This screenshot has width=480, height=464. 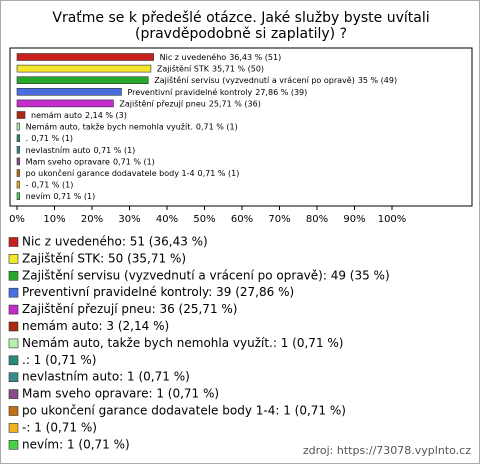 What do you see at coordinates (56, 115) in the screenshot?
I see `bar-category: nemám auto` at bounding box center [56, 115].